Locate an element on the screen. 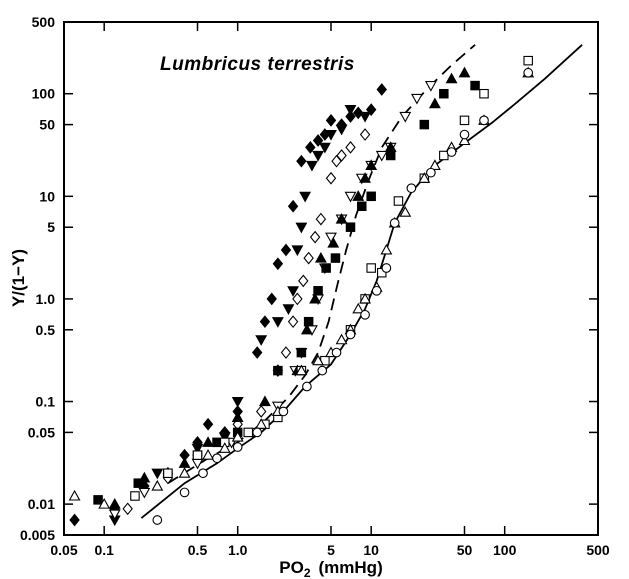  x-tick-label: 0.05 is located at coordinates (63, 550).